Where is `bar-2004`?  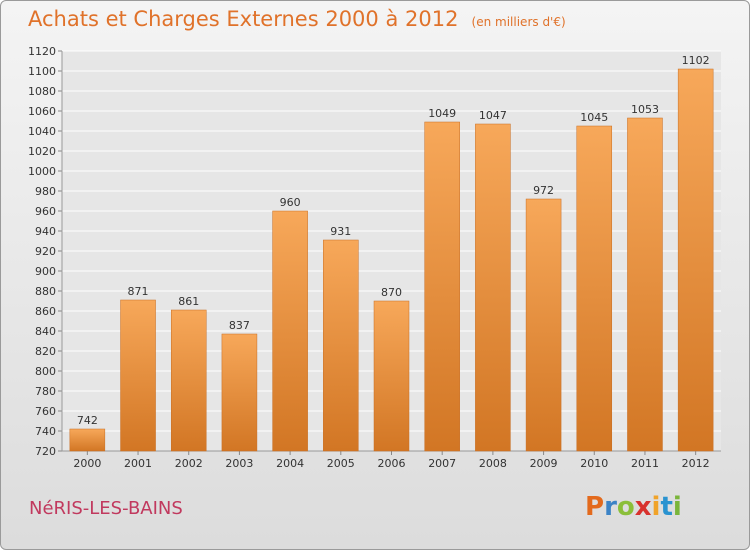 bar-2004 is located at coordinates (290, 331).